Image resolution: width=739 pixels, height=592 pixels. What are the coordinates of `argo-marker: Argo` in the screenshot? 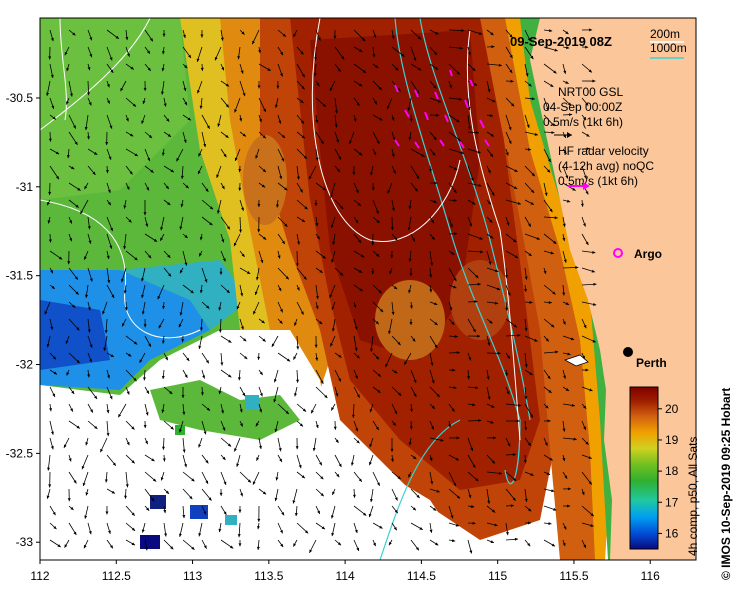 It's located at (637, 254).